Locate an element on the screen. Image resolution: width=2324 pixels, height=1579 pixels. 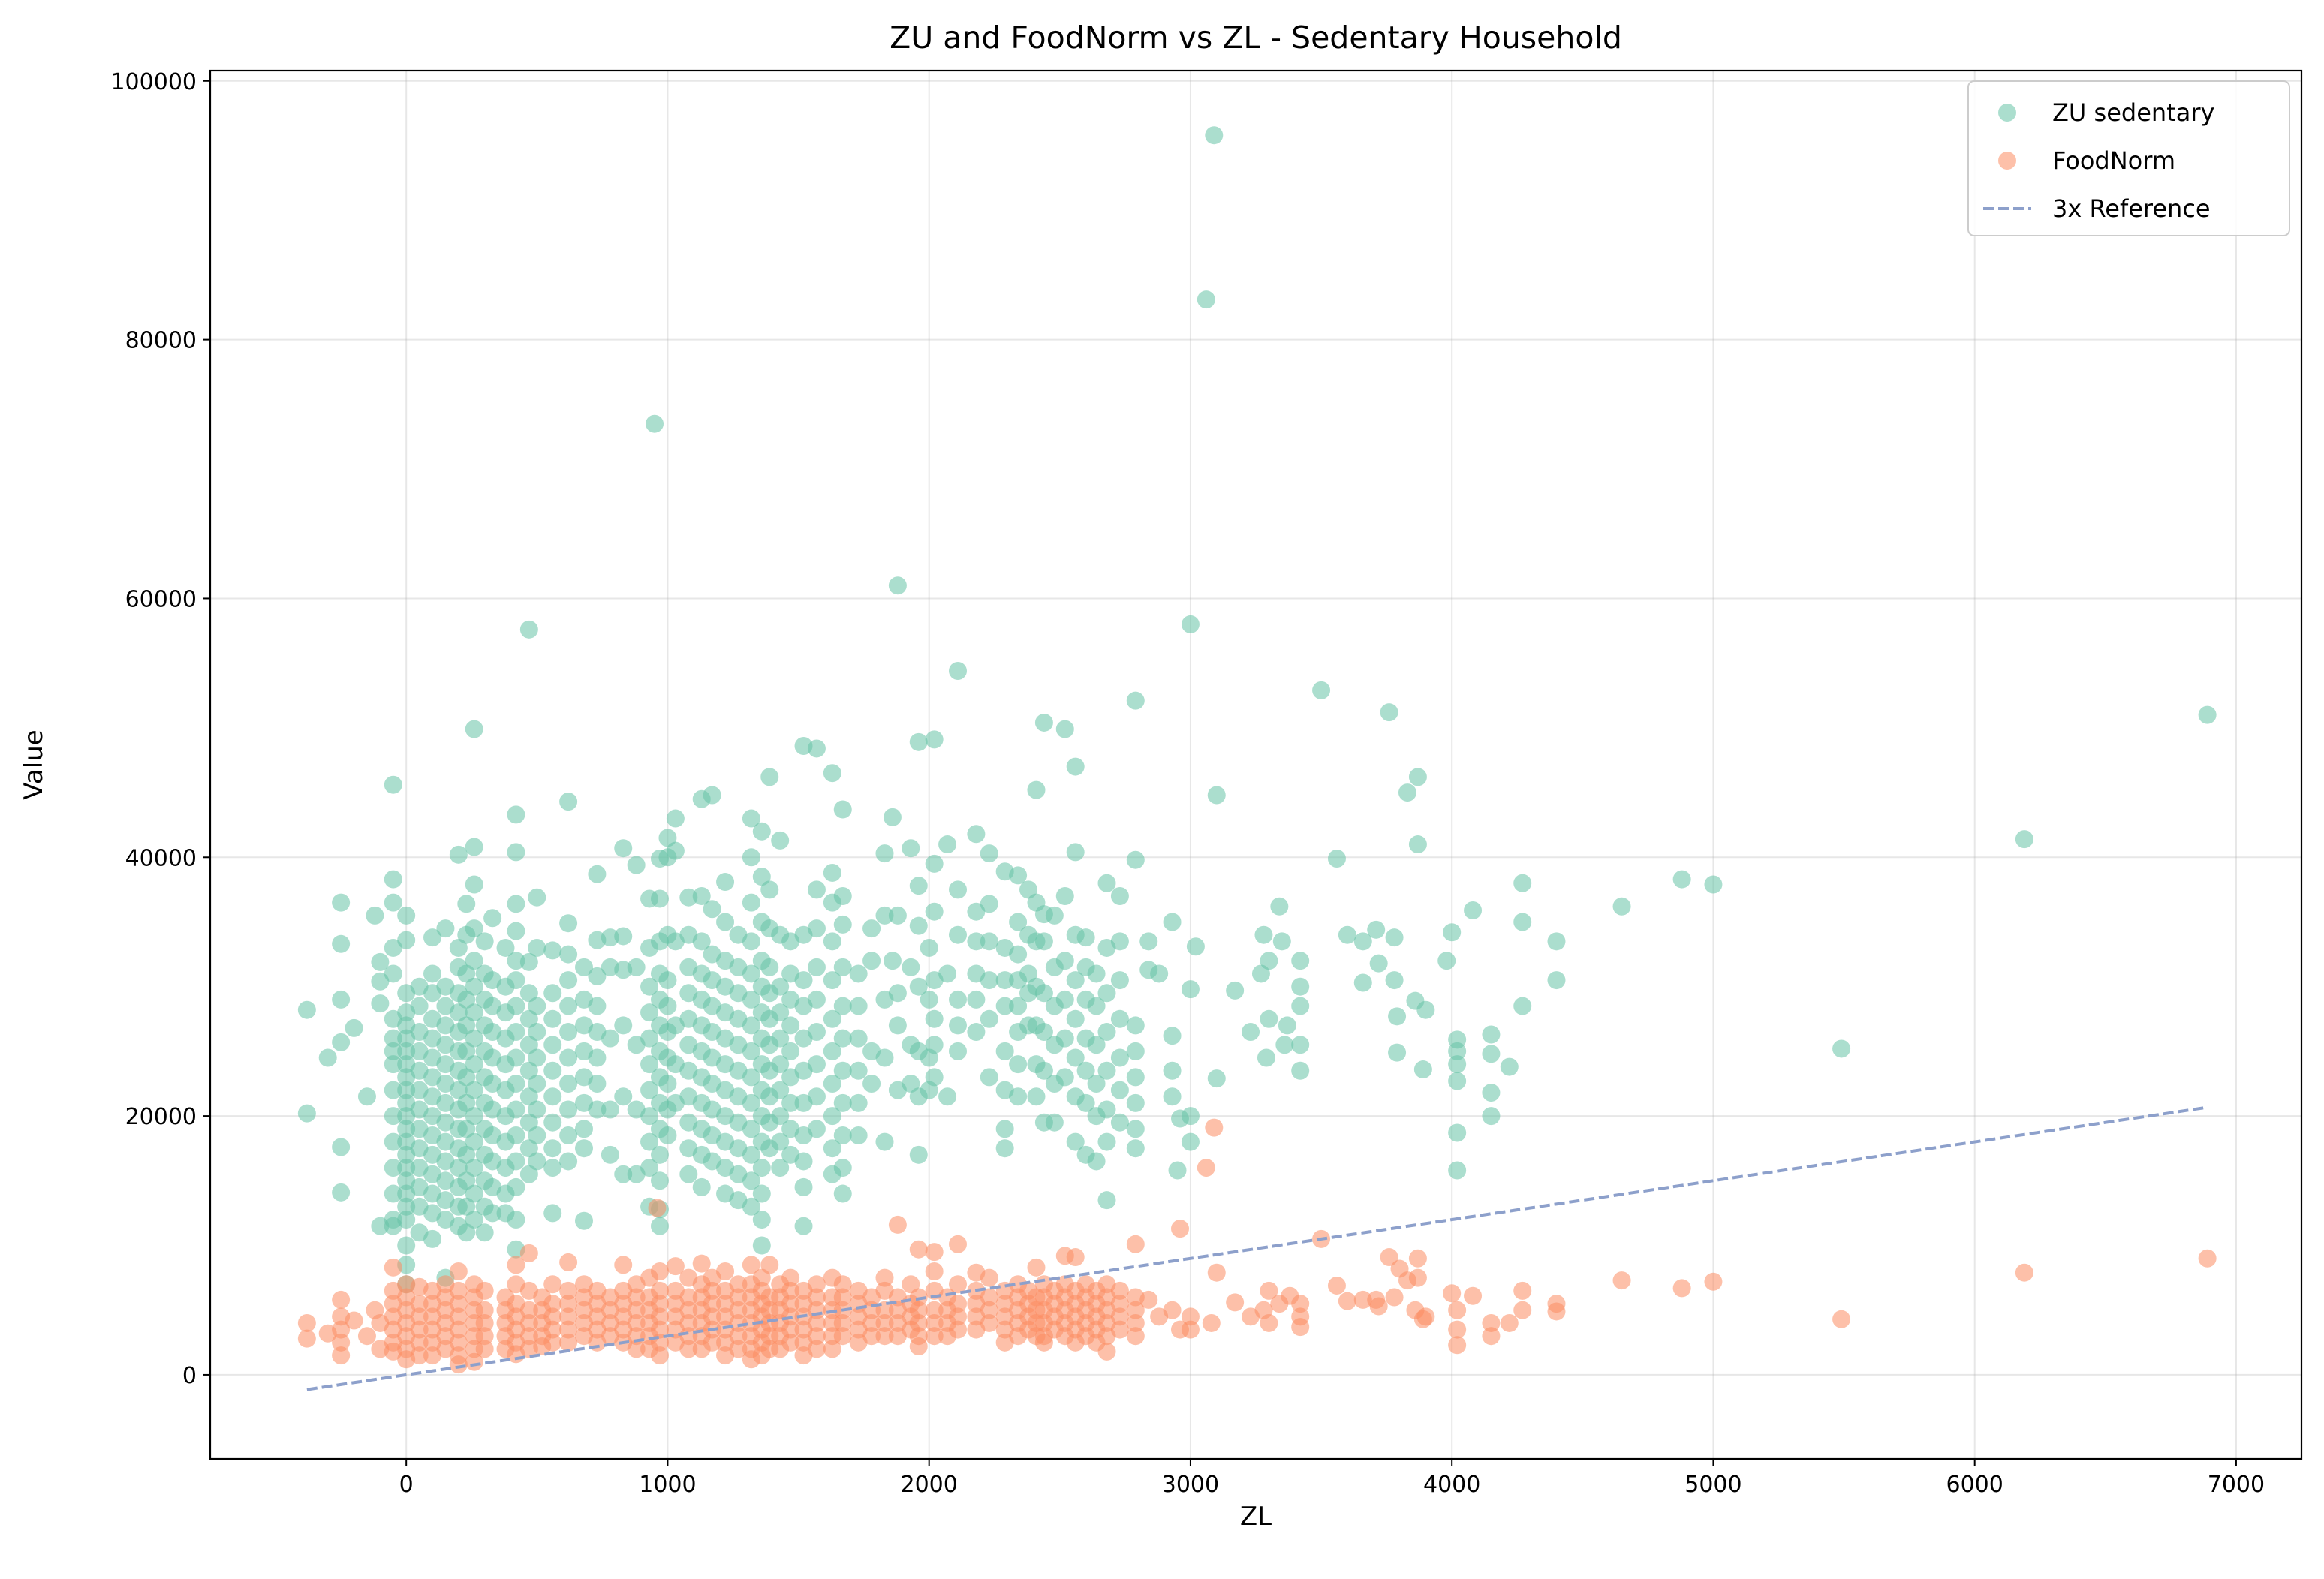
y-tick-label: 60000 is located at coordinates (161, 599).